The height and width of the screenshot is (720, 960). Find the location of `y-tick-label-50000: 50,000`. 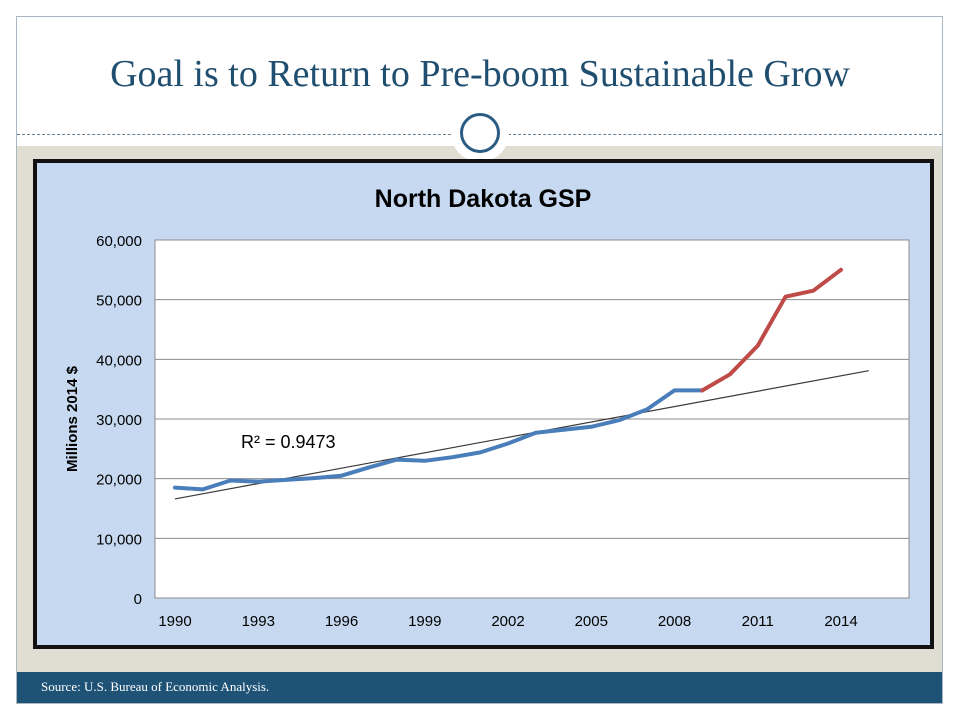

y-tick-label-50000: 50,000 is located at coordinates (119, 301).